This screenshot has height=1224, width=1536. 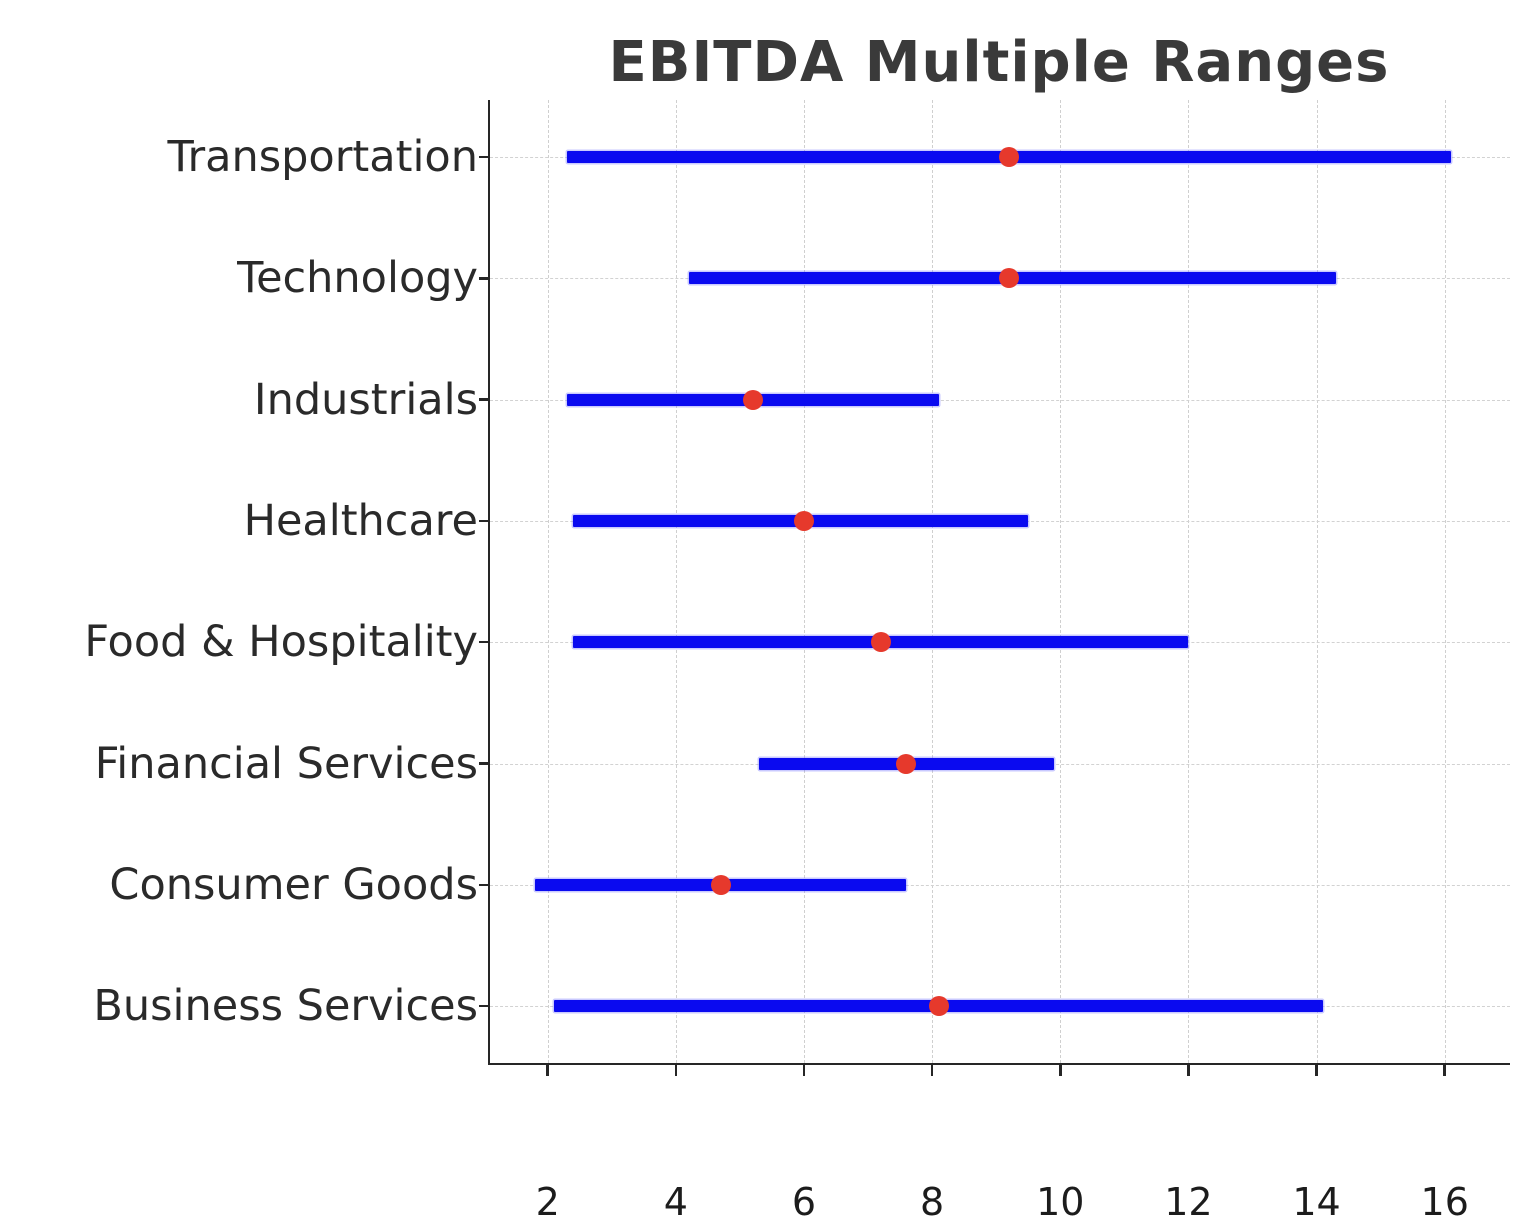 What do you see at coordinates (360, 520) in the screenshot?
I see `category-label: Healthcare` at bounding box center [360, 520].